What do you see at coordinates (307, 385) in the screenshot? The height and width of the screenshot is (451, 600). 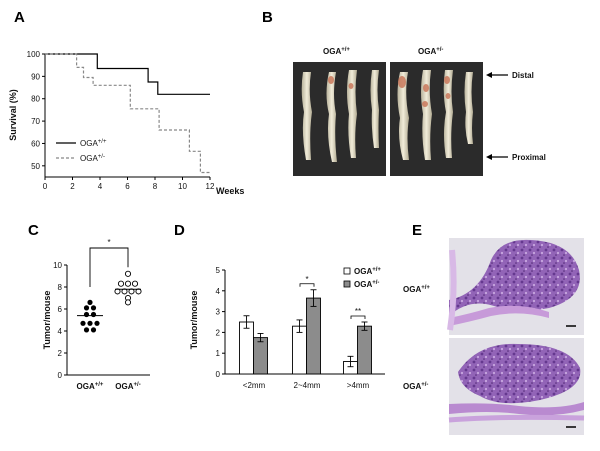 I see `x-category-label: 2~4mm` at bounding box center [307, 385].